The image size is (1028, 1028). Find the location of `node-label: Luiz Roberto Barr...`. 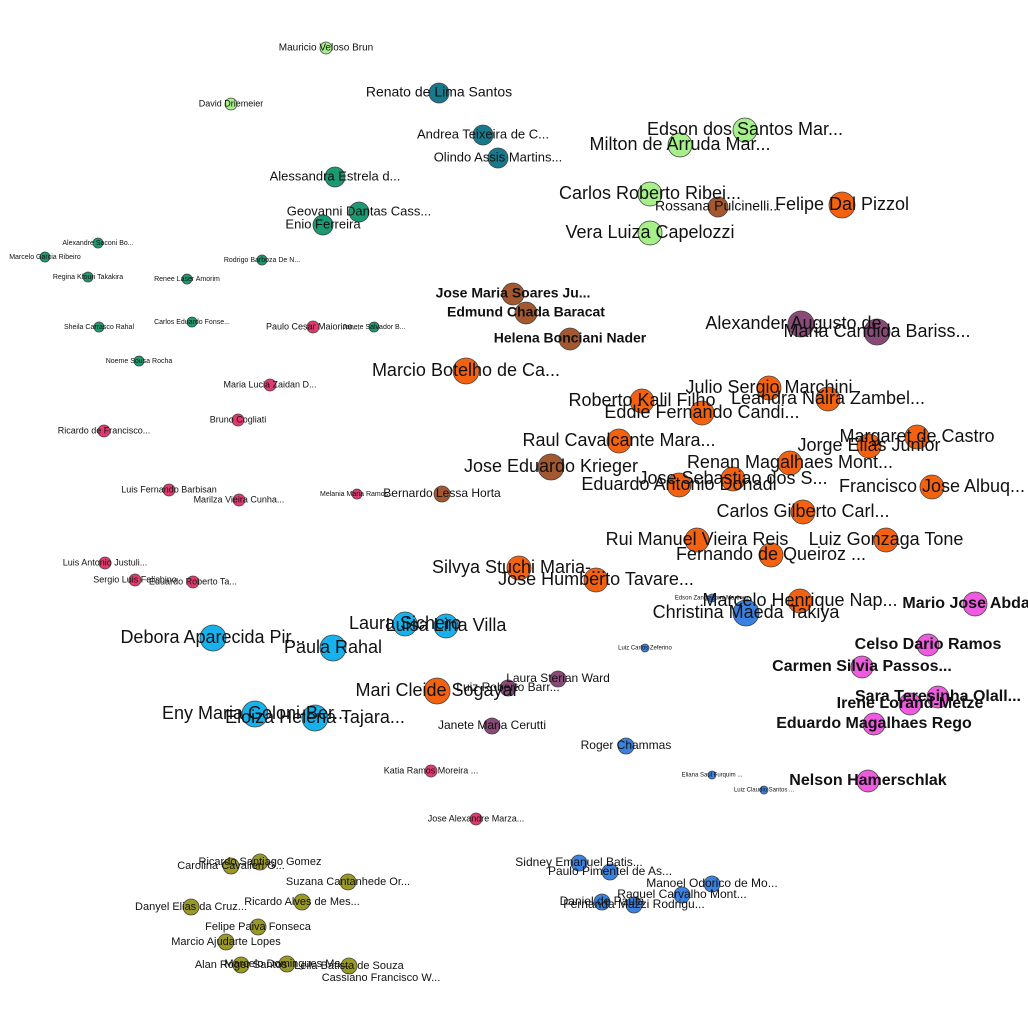

node-label: Luiz Roberto Barr... is located at coordinates (507, 687).